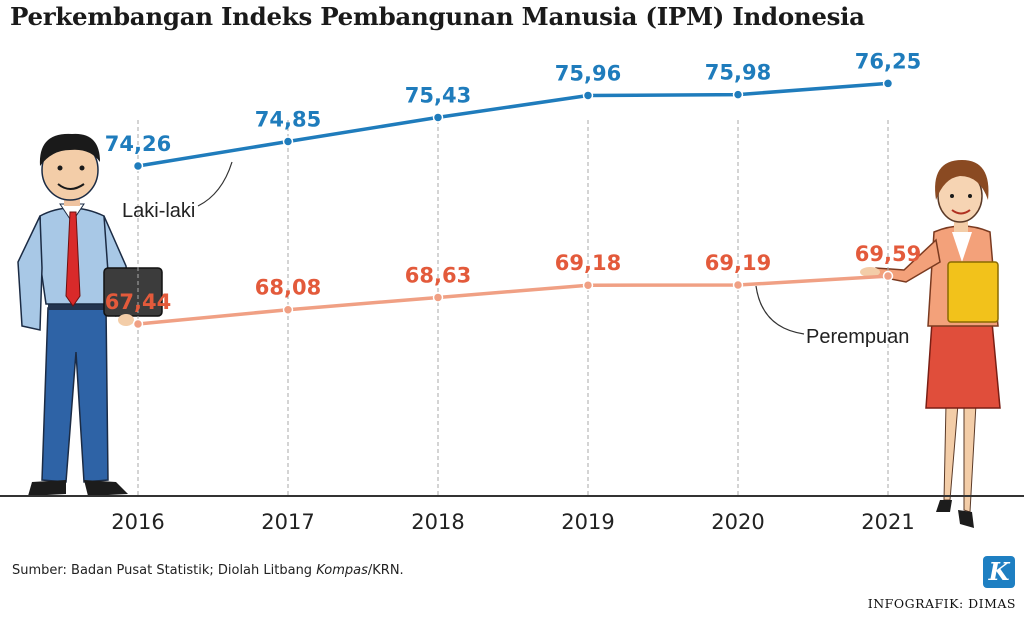 Image resolution: width=1024 pixels, height=622 pixels. I want to click on female-data-label-2016: 67,44, so click(138, 302).